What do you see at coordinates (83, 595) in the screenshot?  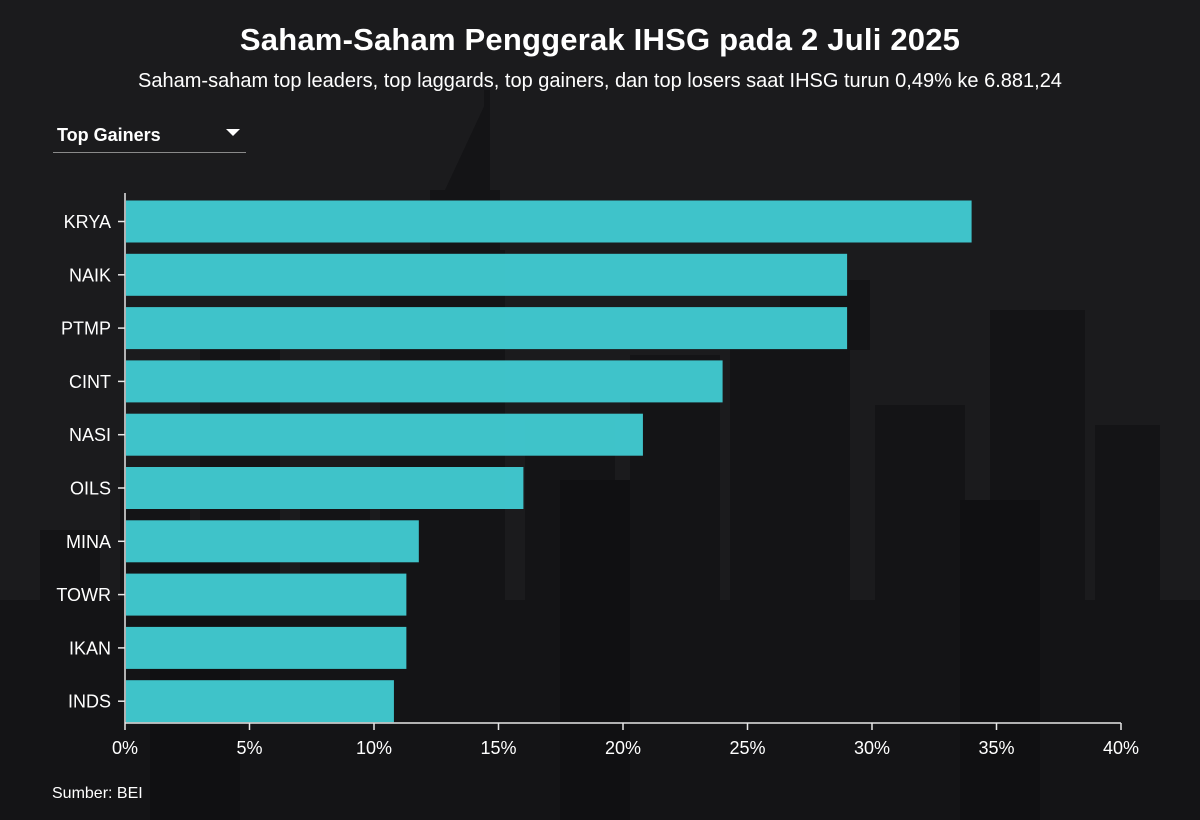 I see `y-tick-label: TOWR` at bounding box center [83, 595].